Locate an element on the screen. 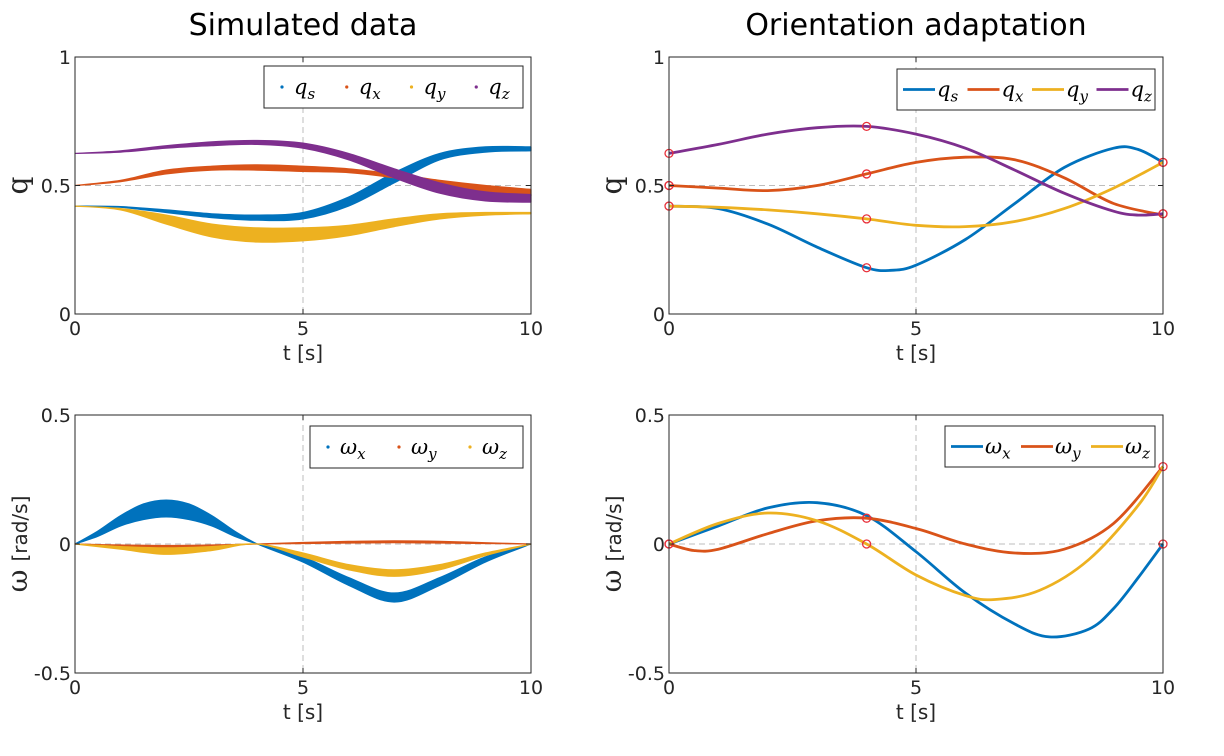 The image size is (1224, 756). series-line-s is located at coordinates (916, 209).